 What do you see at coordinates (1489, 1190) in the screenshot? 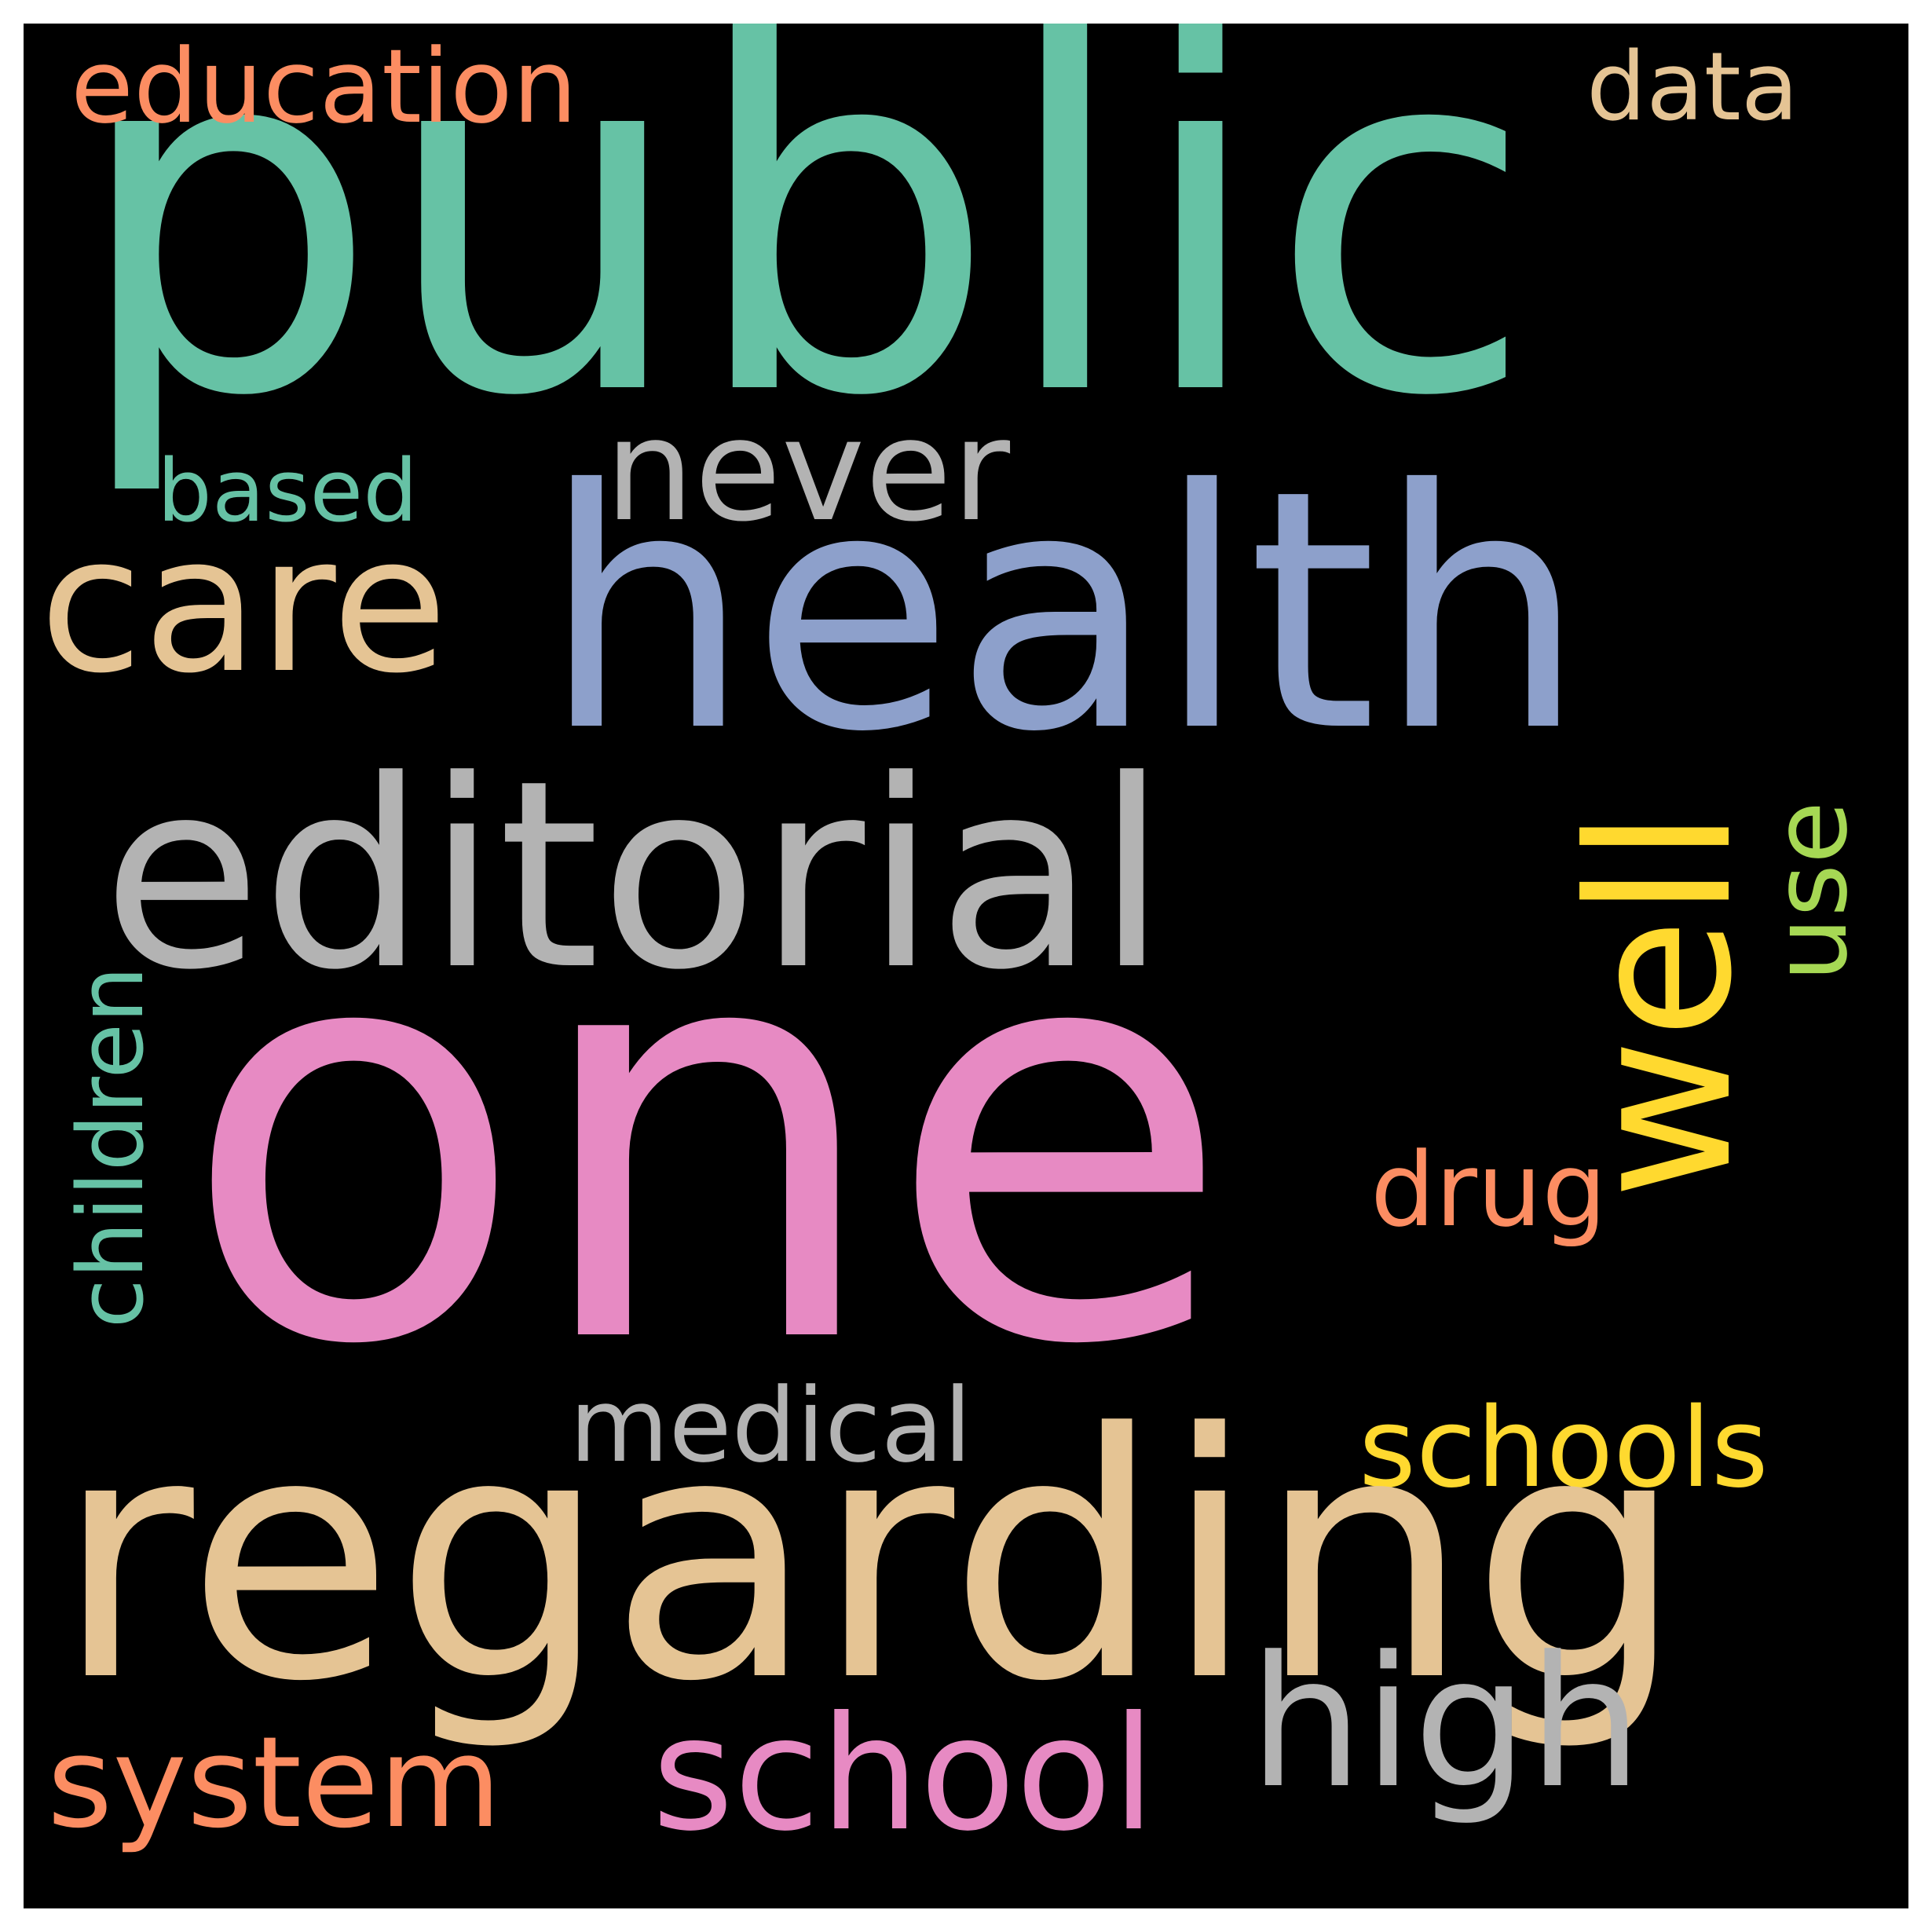
I see `word-drug: drug` at bounding box center [1489, 1190].